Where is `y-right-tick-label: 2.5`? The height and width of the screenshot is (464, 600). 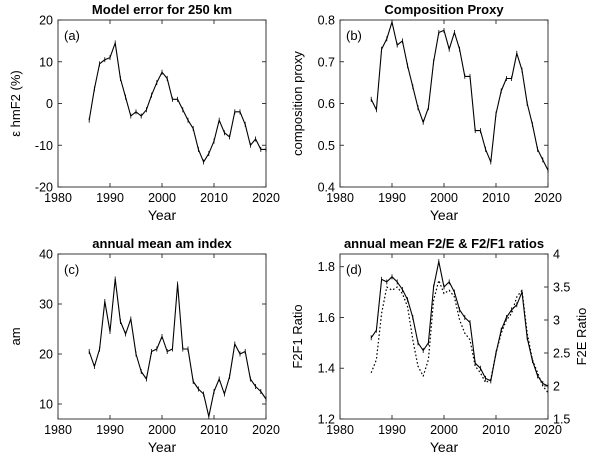 y-right-tick-label: 2.5 is located at coordinates (561, 354).